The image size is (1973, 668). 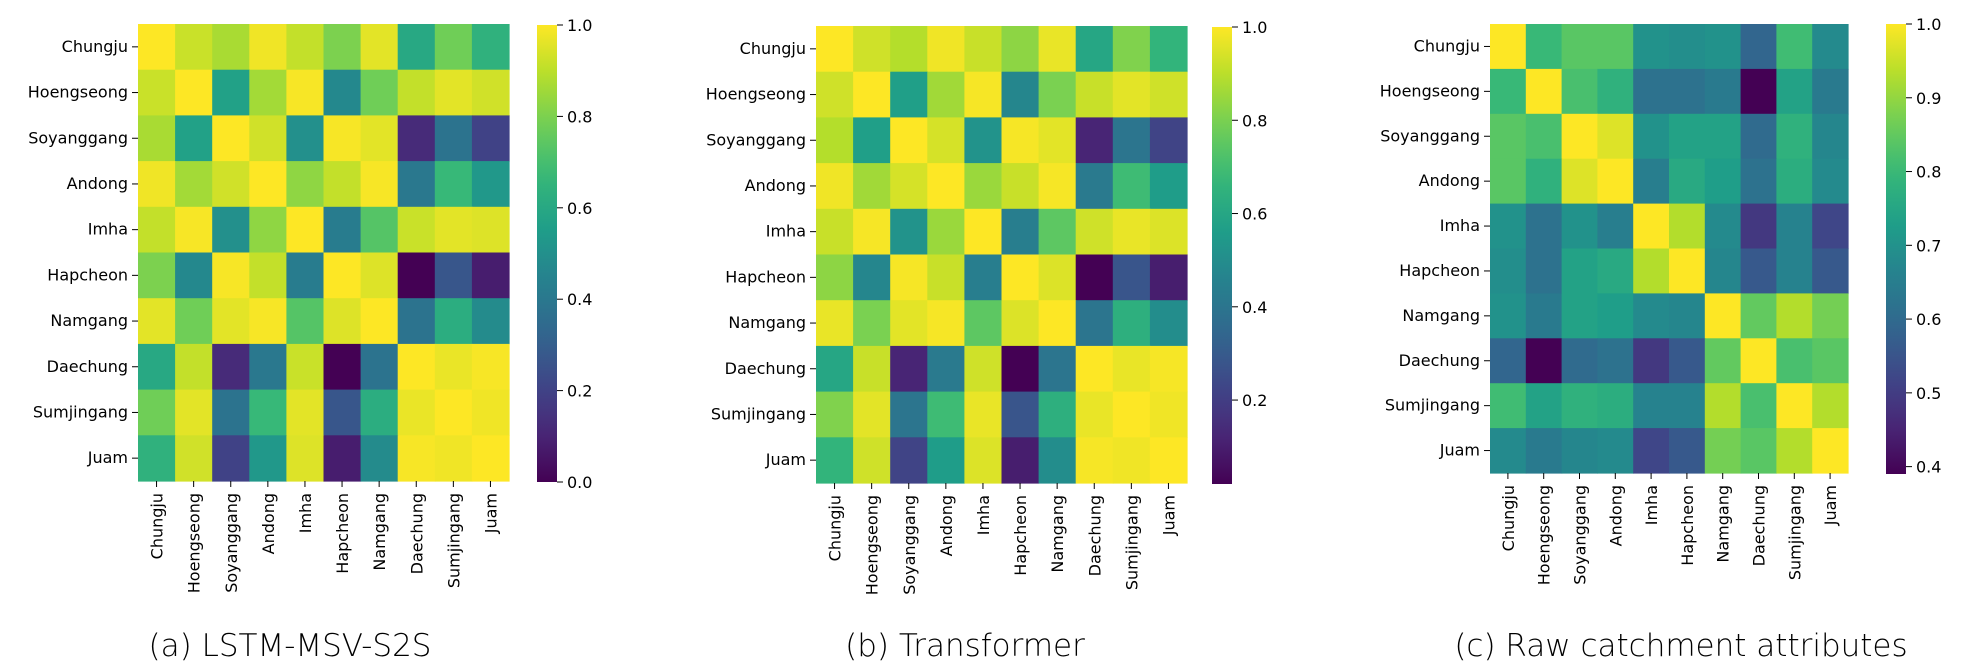 I want to click on heatmap-cell-imha-hapcheon, so click(x=1020, y=232).